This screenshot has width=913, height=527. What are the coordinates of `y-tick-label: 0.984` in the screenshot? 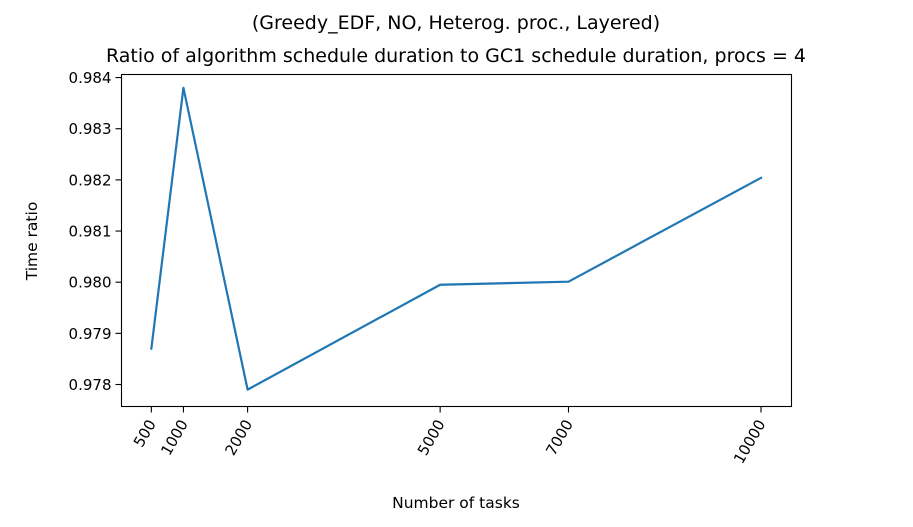 It's located at (90, 78).